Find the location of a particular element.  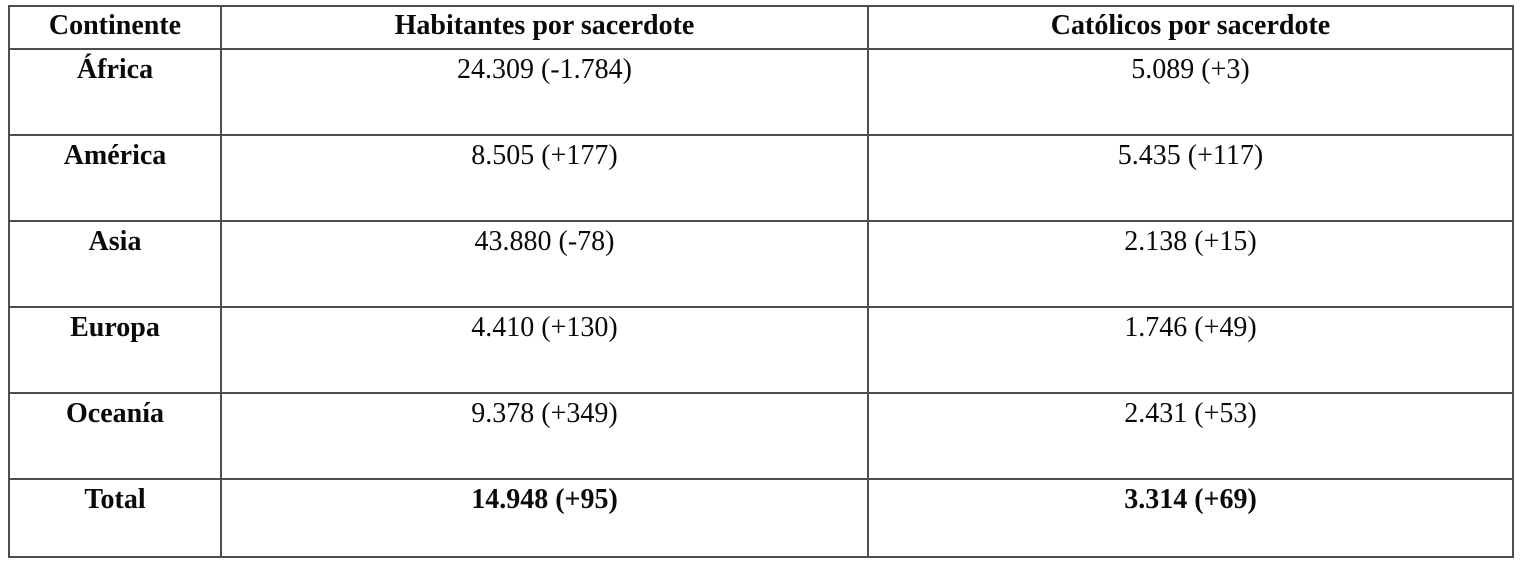

catolicos-cell: 5.089 (+3) is located at coordinates (1190, 92).